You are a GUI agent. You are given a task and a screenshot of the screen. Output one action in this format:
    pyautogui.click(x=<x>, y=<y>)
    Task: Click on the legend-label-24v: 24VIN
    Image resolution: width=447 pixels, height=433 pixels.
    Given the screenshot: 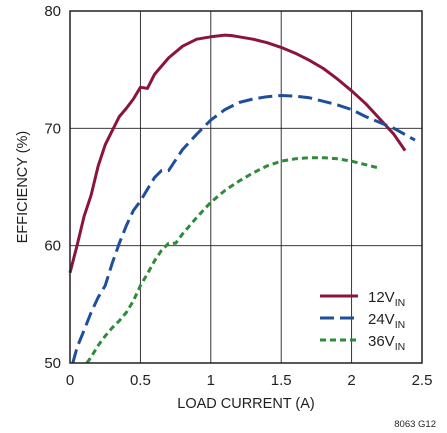 What is the action you would take?
    pyautogui.click(x=386, y=321)
    